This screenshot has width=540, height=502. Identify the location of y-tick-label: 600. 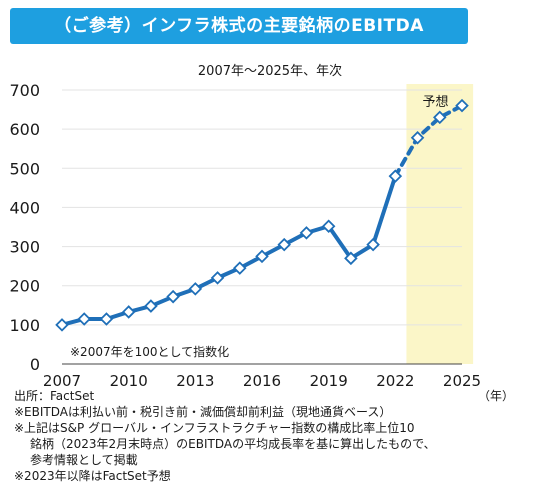
(24, 129).